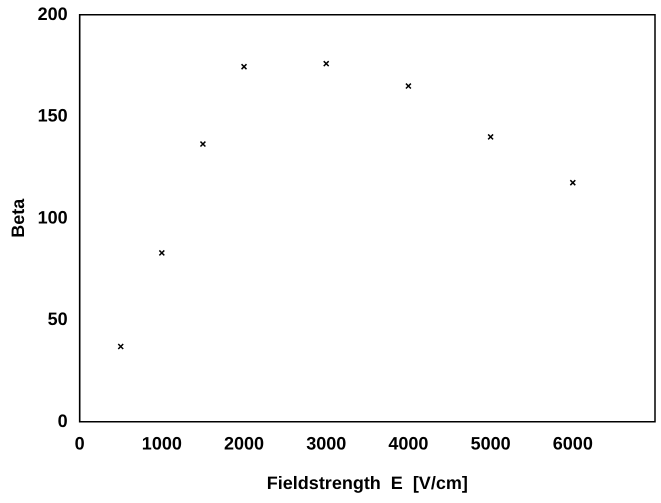  I want to click on x-axis-title: Fieldstrength E [V/cm], so click(367, 483).